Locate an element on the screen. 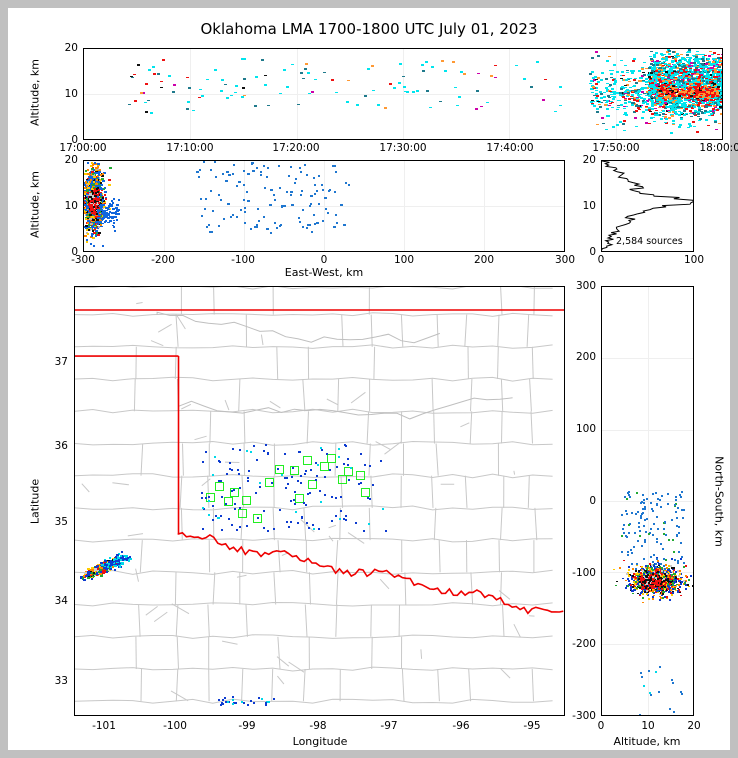 The height and width of the screenshot is (758, 738). ew-xtick-1: -200 is located at coordinates (163, 260).